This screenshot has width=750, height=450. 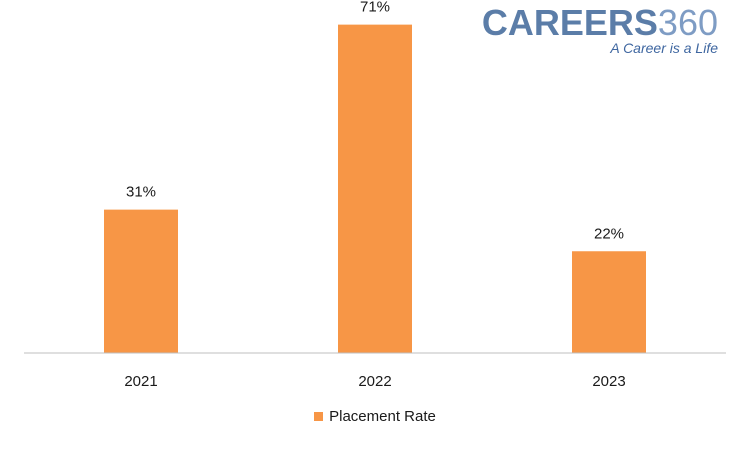 I want to click on bar-2023, so click(x=609, y=302).